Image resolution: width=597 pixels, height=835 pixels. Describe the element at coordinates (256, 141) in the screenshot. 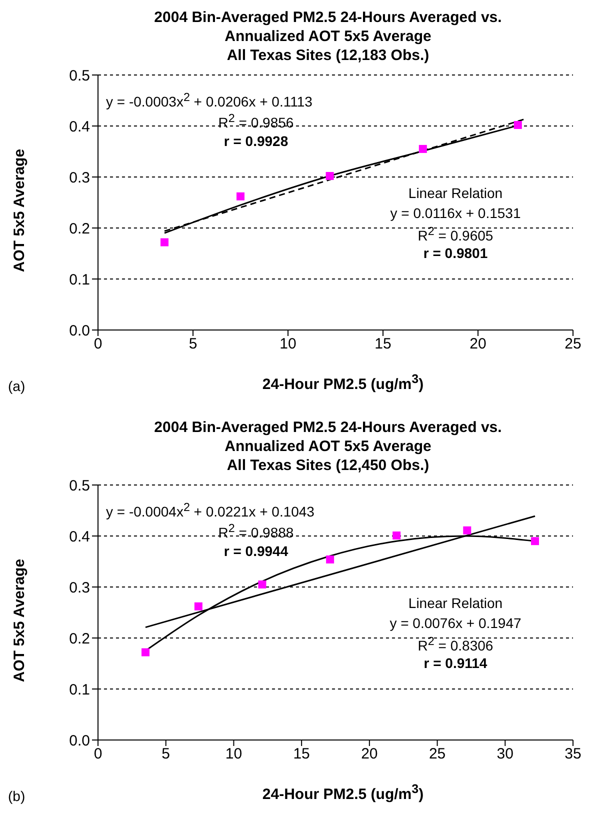

I see `annotation: r = 0.9928` at that location.